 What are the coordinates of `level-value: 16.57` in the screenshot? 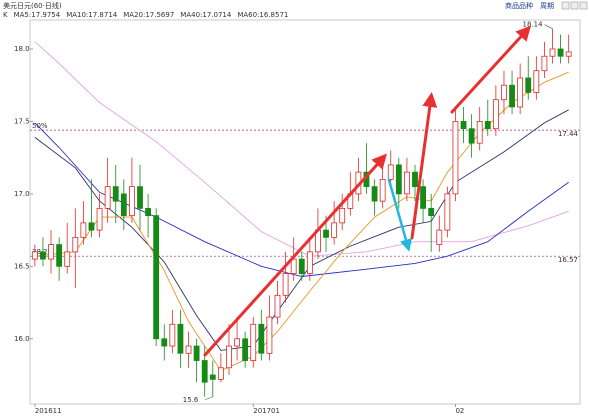 It's located at (568, 260).